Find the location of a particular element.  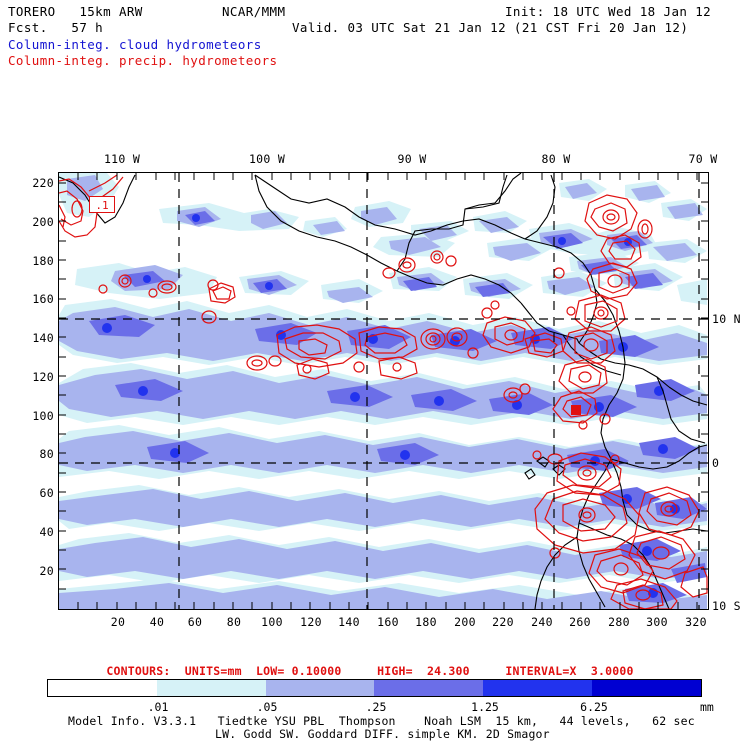

lat-label-10s: 10 S is located at coordinates (726, 606).